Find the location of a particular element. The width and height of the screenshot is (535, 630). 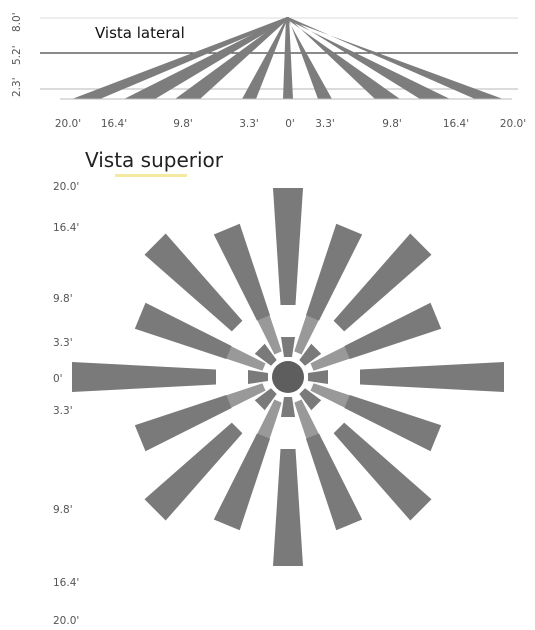

side-beam-center is located at coordinates (288, 58).